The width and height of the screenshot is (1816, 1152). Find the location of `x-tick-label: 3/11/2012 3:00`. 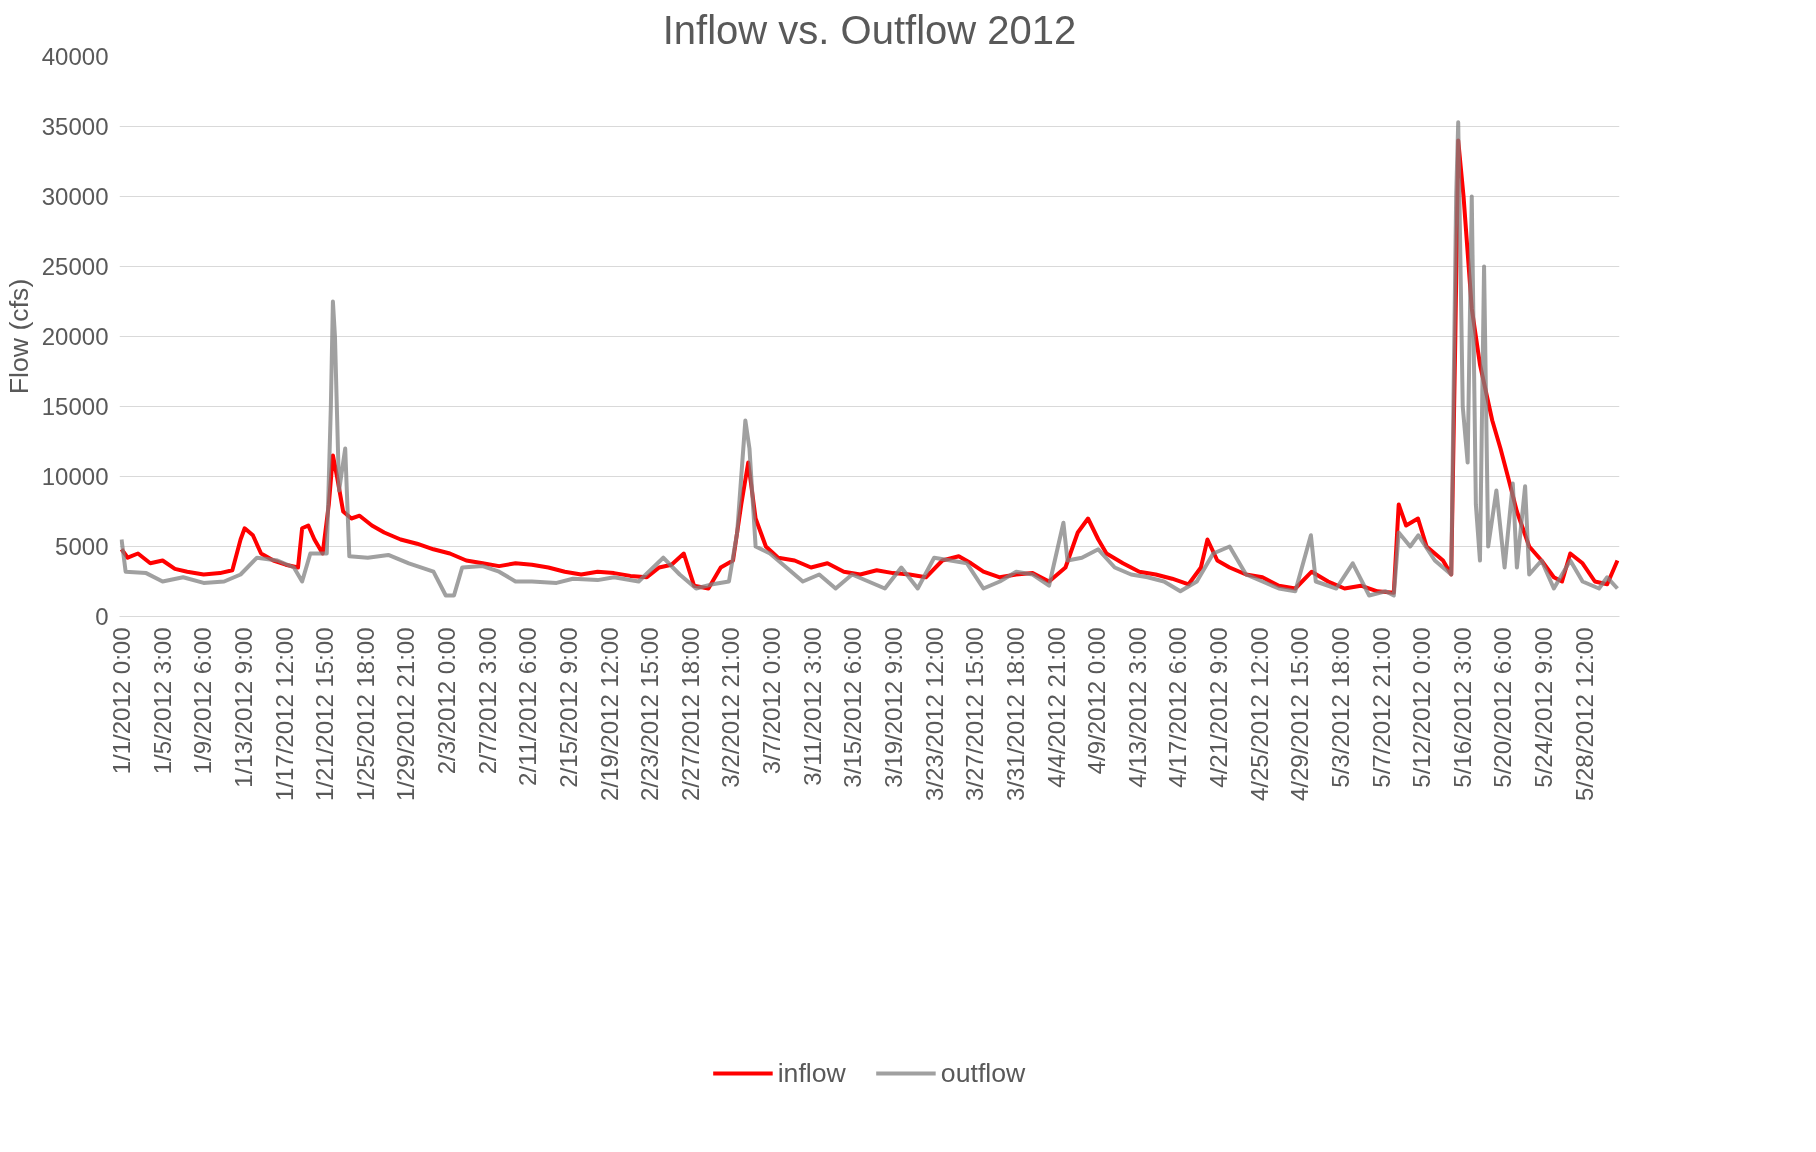

x-tick-label: 3/11/2012 3:00 is located at coordinates (812, 706).